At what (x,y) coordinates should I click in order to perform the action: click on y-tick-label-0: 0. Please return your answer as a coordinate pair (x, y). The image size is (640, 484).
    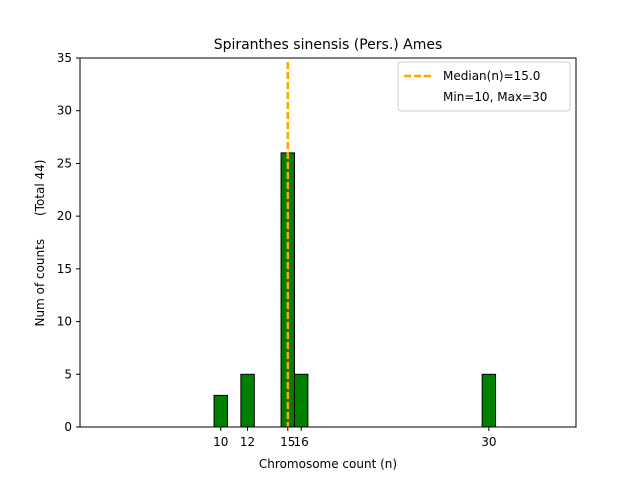
    Looking at the image, I should click on (68, 427).